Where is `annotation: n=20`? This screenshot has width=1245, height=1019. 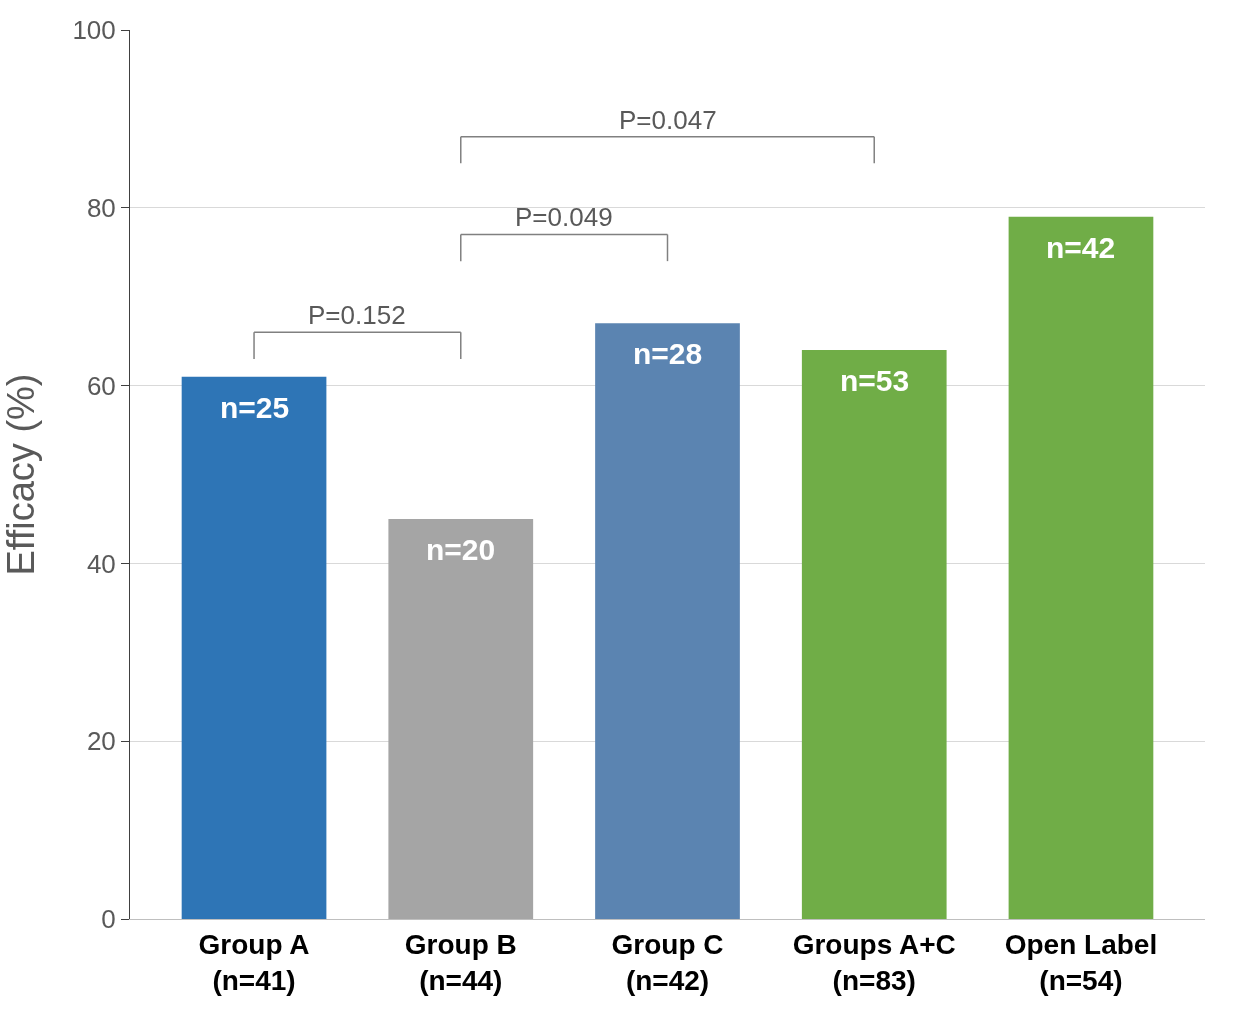 annotation: n=20 is located at coordinates (461, 549).